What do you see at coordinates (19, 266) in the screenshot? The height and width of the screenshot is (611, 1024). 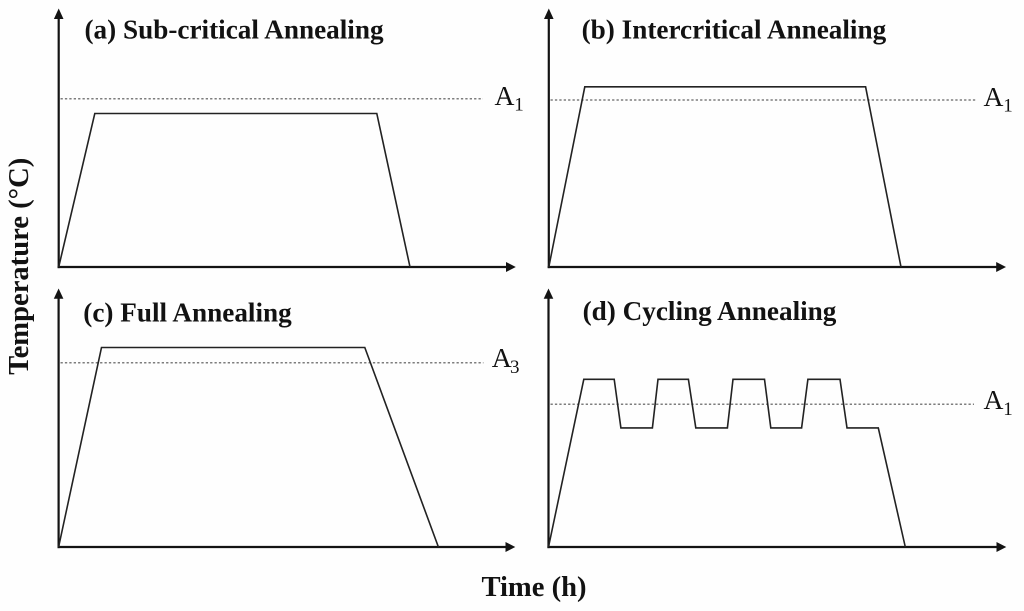 I see `svg-text: Temperature (°C)` at bounding box center [19, 266].